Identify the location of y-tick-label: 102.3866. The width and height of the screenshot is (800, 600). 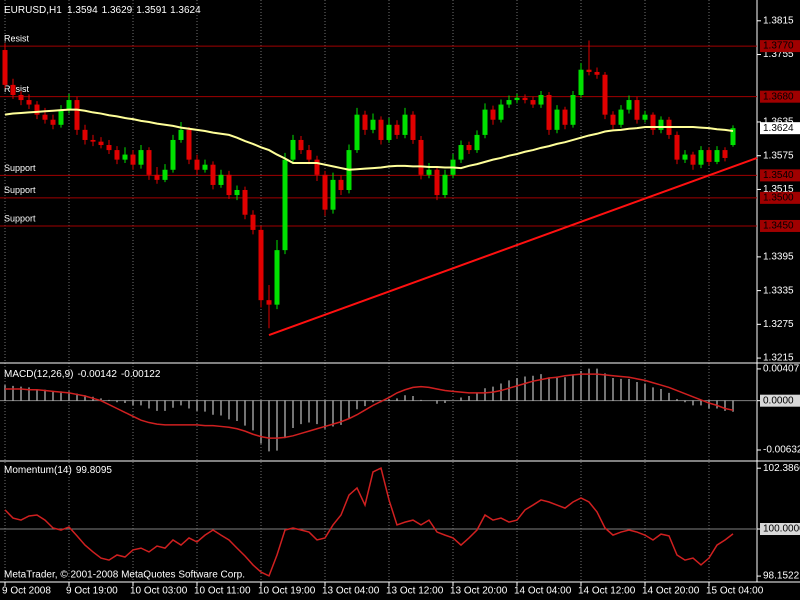
(781, 468).